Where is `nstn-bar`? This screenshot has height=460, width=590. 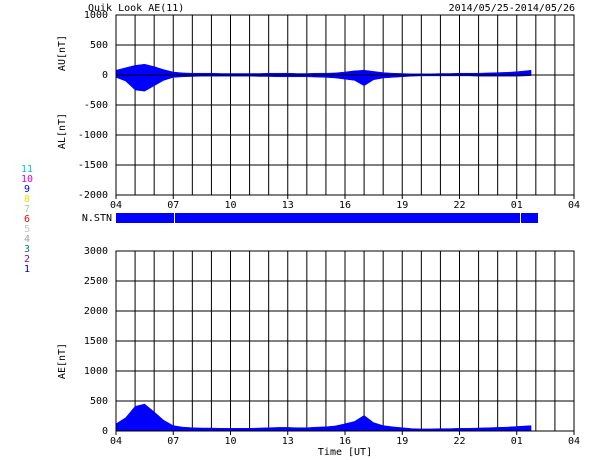 nstn-bar is located at coordinates (327, 218).